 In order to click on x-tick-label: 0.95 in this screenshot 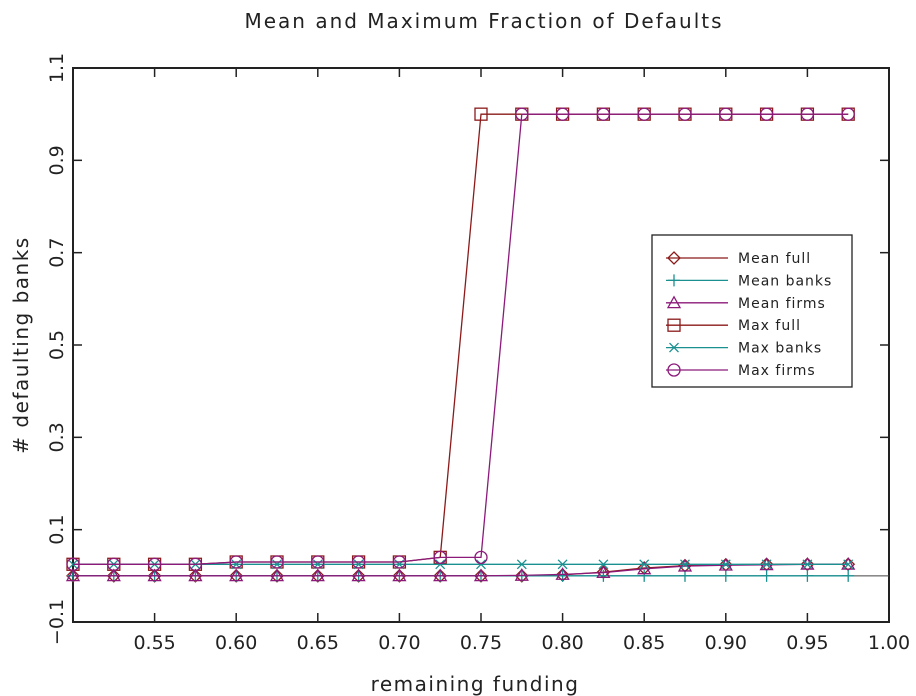, I will do `click(807, 643)`.